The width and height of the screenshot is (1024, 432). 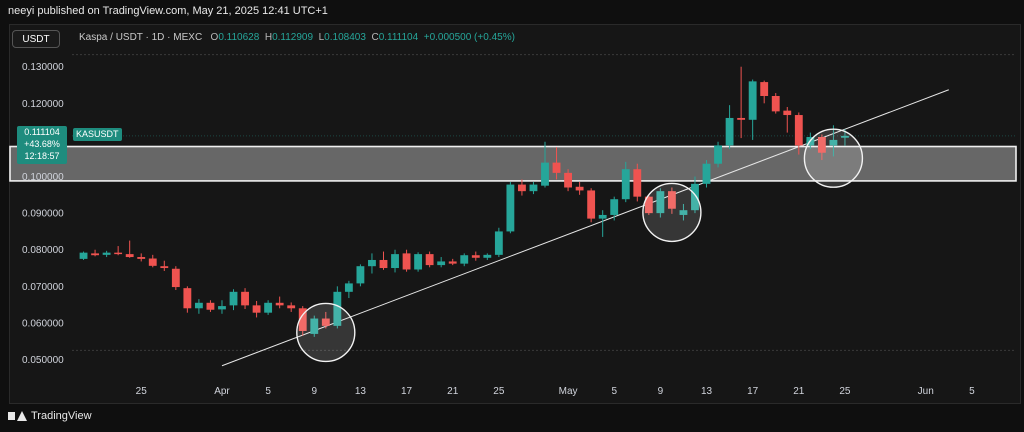 What do you see at coordinates (239, 37) in the screenshot?
I see `legend-o-value: 0.110628` at bounding box center [239, 37].